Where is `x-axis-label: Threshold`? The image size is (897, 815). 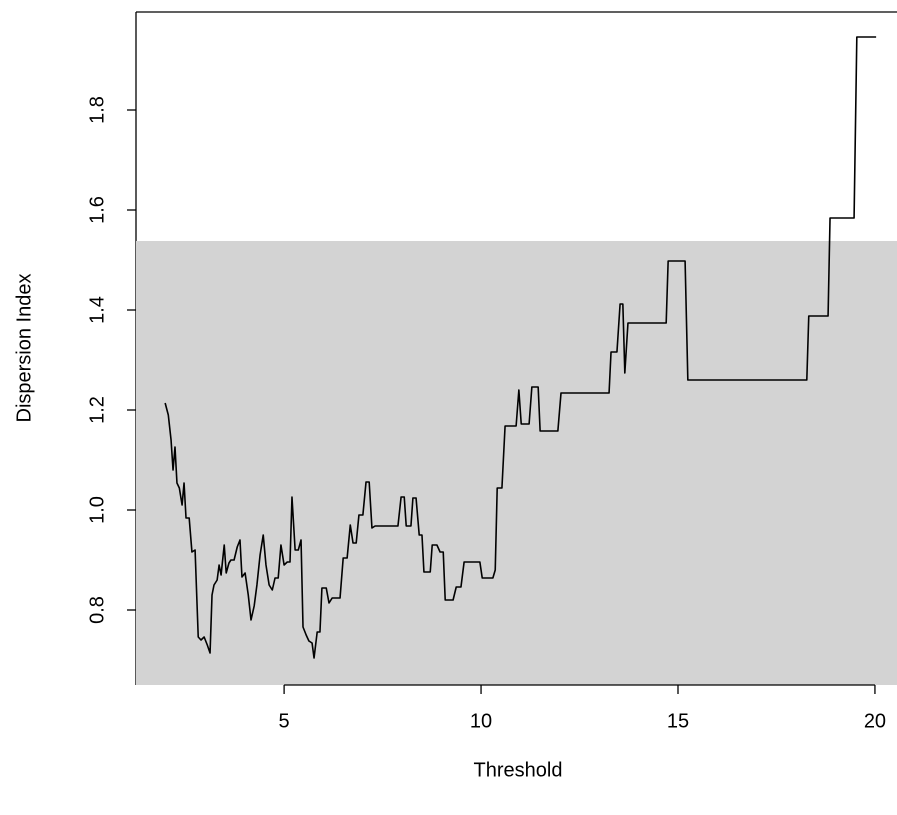
x-axis-label: Threshold is located at coordinates (518, 770).